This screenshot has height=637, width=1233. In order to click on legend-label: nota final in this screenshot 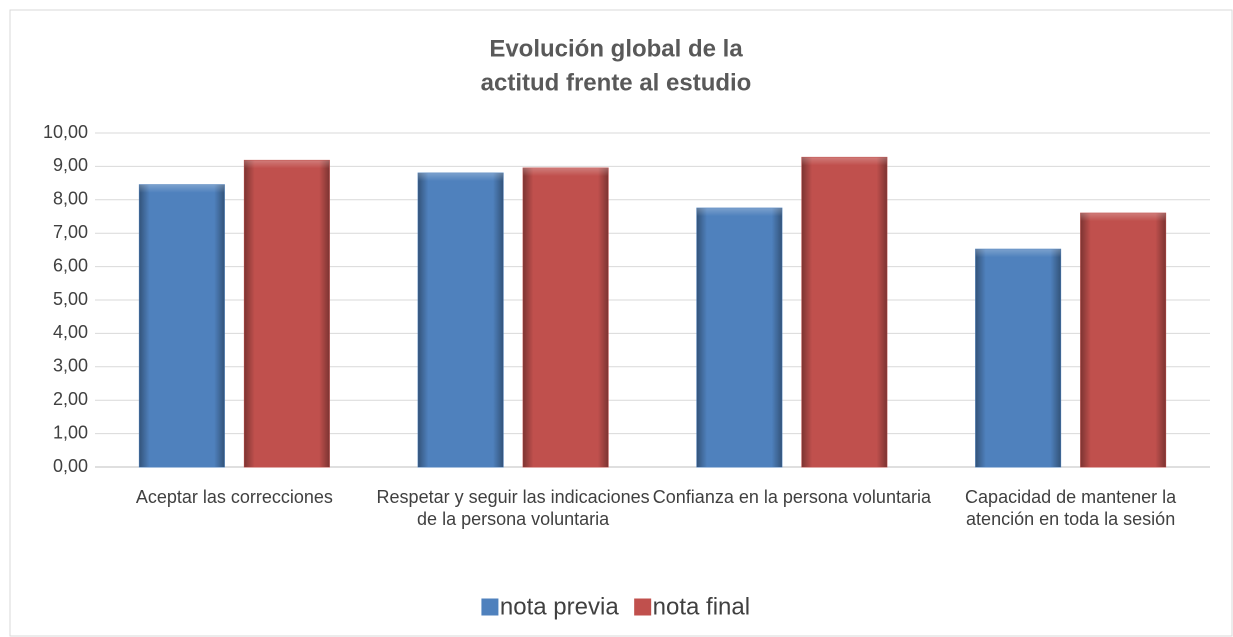, I will do `click(701, 606)`.